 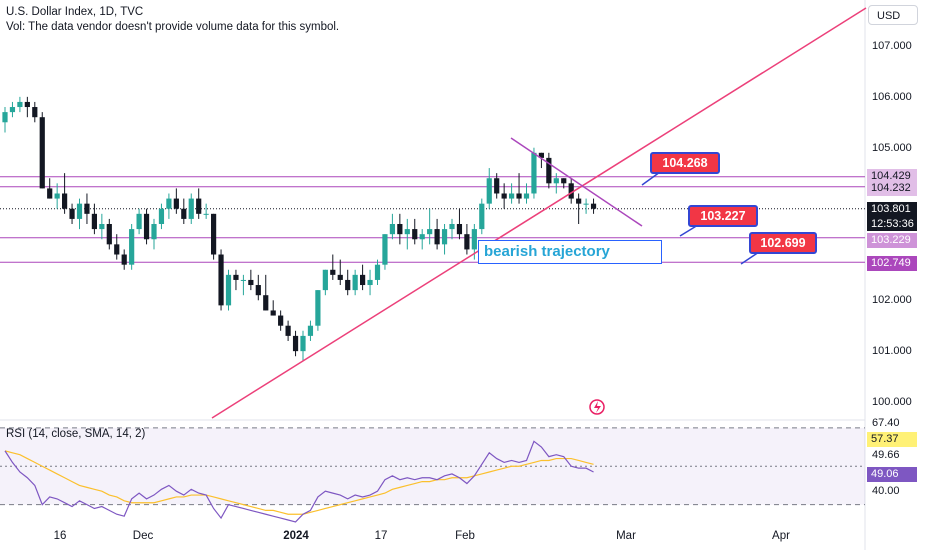 I want to click on level-tag: 103.229, so click(x=892, y=240).